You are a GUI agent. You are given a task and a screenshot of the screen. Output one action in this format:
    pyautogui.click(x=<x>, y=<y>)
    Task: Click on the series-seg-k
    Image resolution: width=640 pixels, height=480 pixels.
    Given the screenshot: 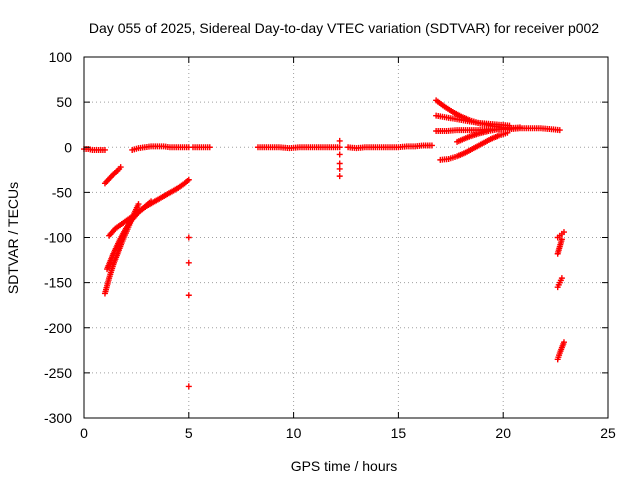 What is the action you would take?
    pyautogui.click(x=390, y=147)
    